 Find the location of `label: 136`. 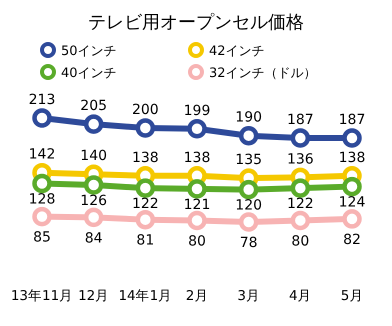

label: 136 is located at coordinates (300, 159).